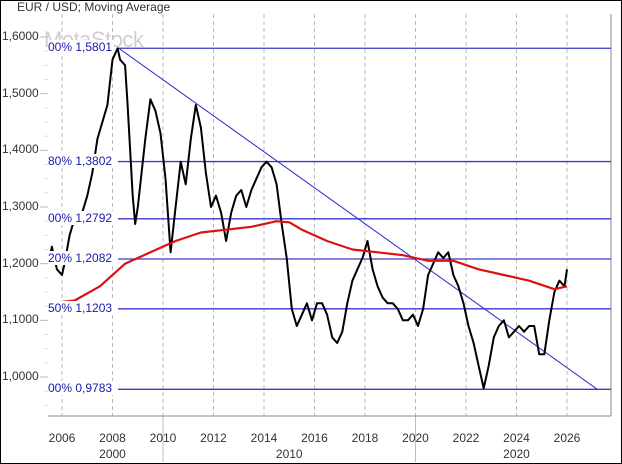 Image resolution: width=622 pixels, height=464 pixels. What do you see at coordinates (112, 438) in the screenshot?
I see `x-tick-label: 2008` at bounding box center [112, 438].